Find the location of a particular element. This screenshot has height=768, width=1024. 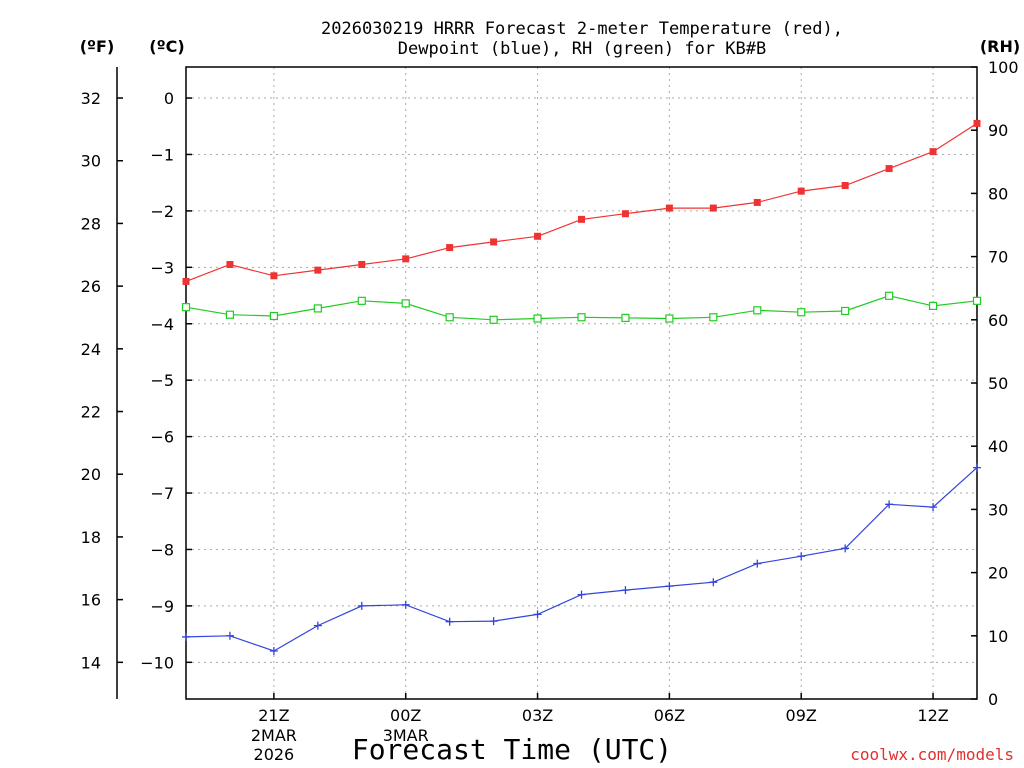

celsius-tick-label: −8 is located at coordinates (162, 549).